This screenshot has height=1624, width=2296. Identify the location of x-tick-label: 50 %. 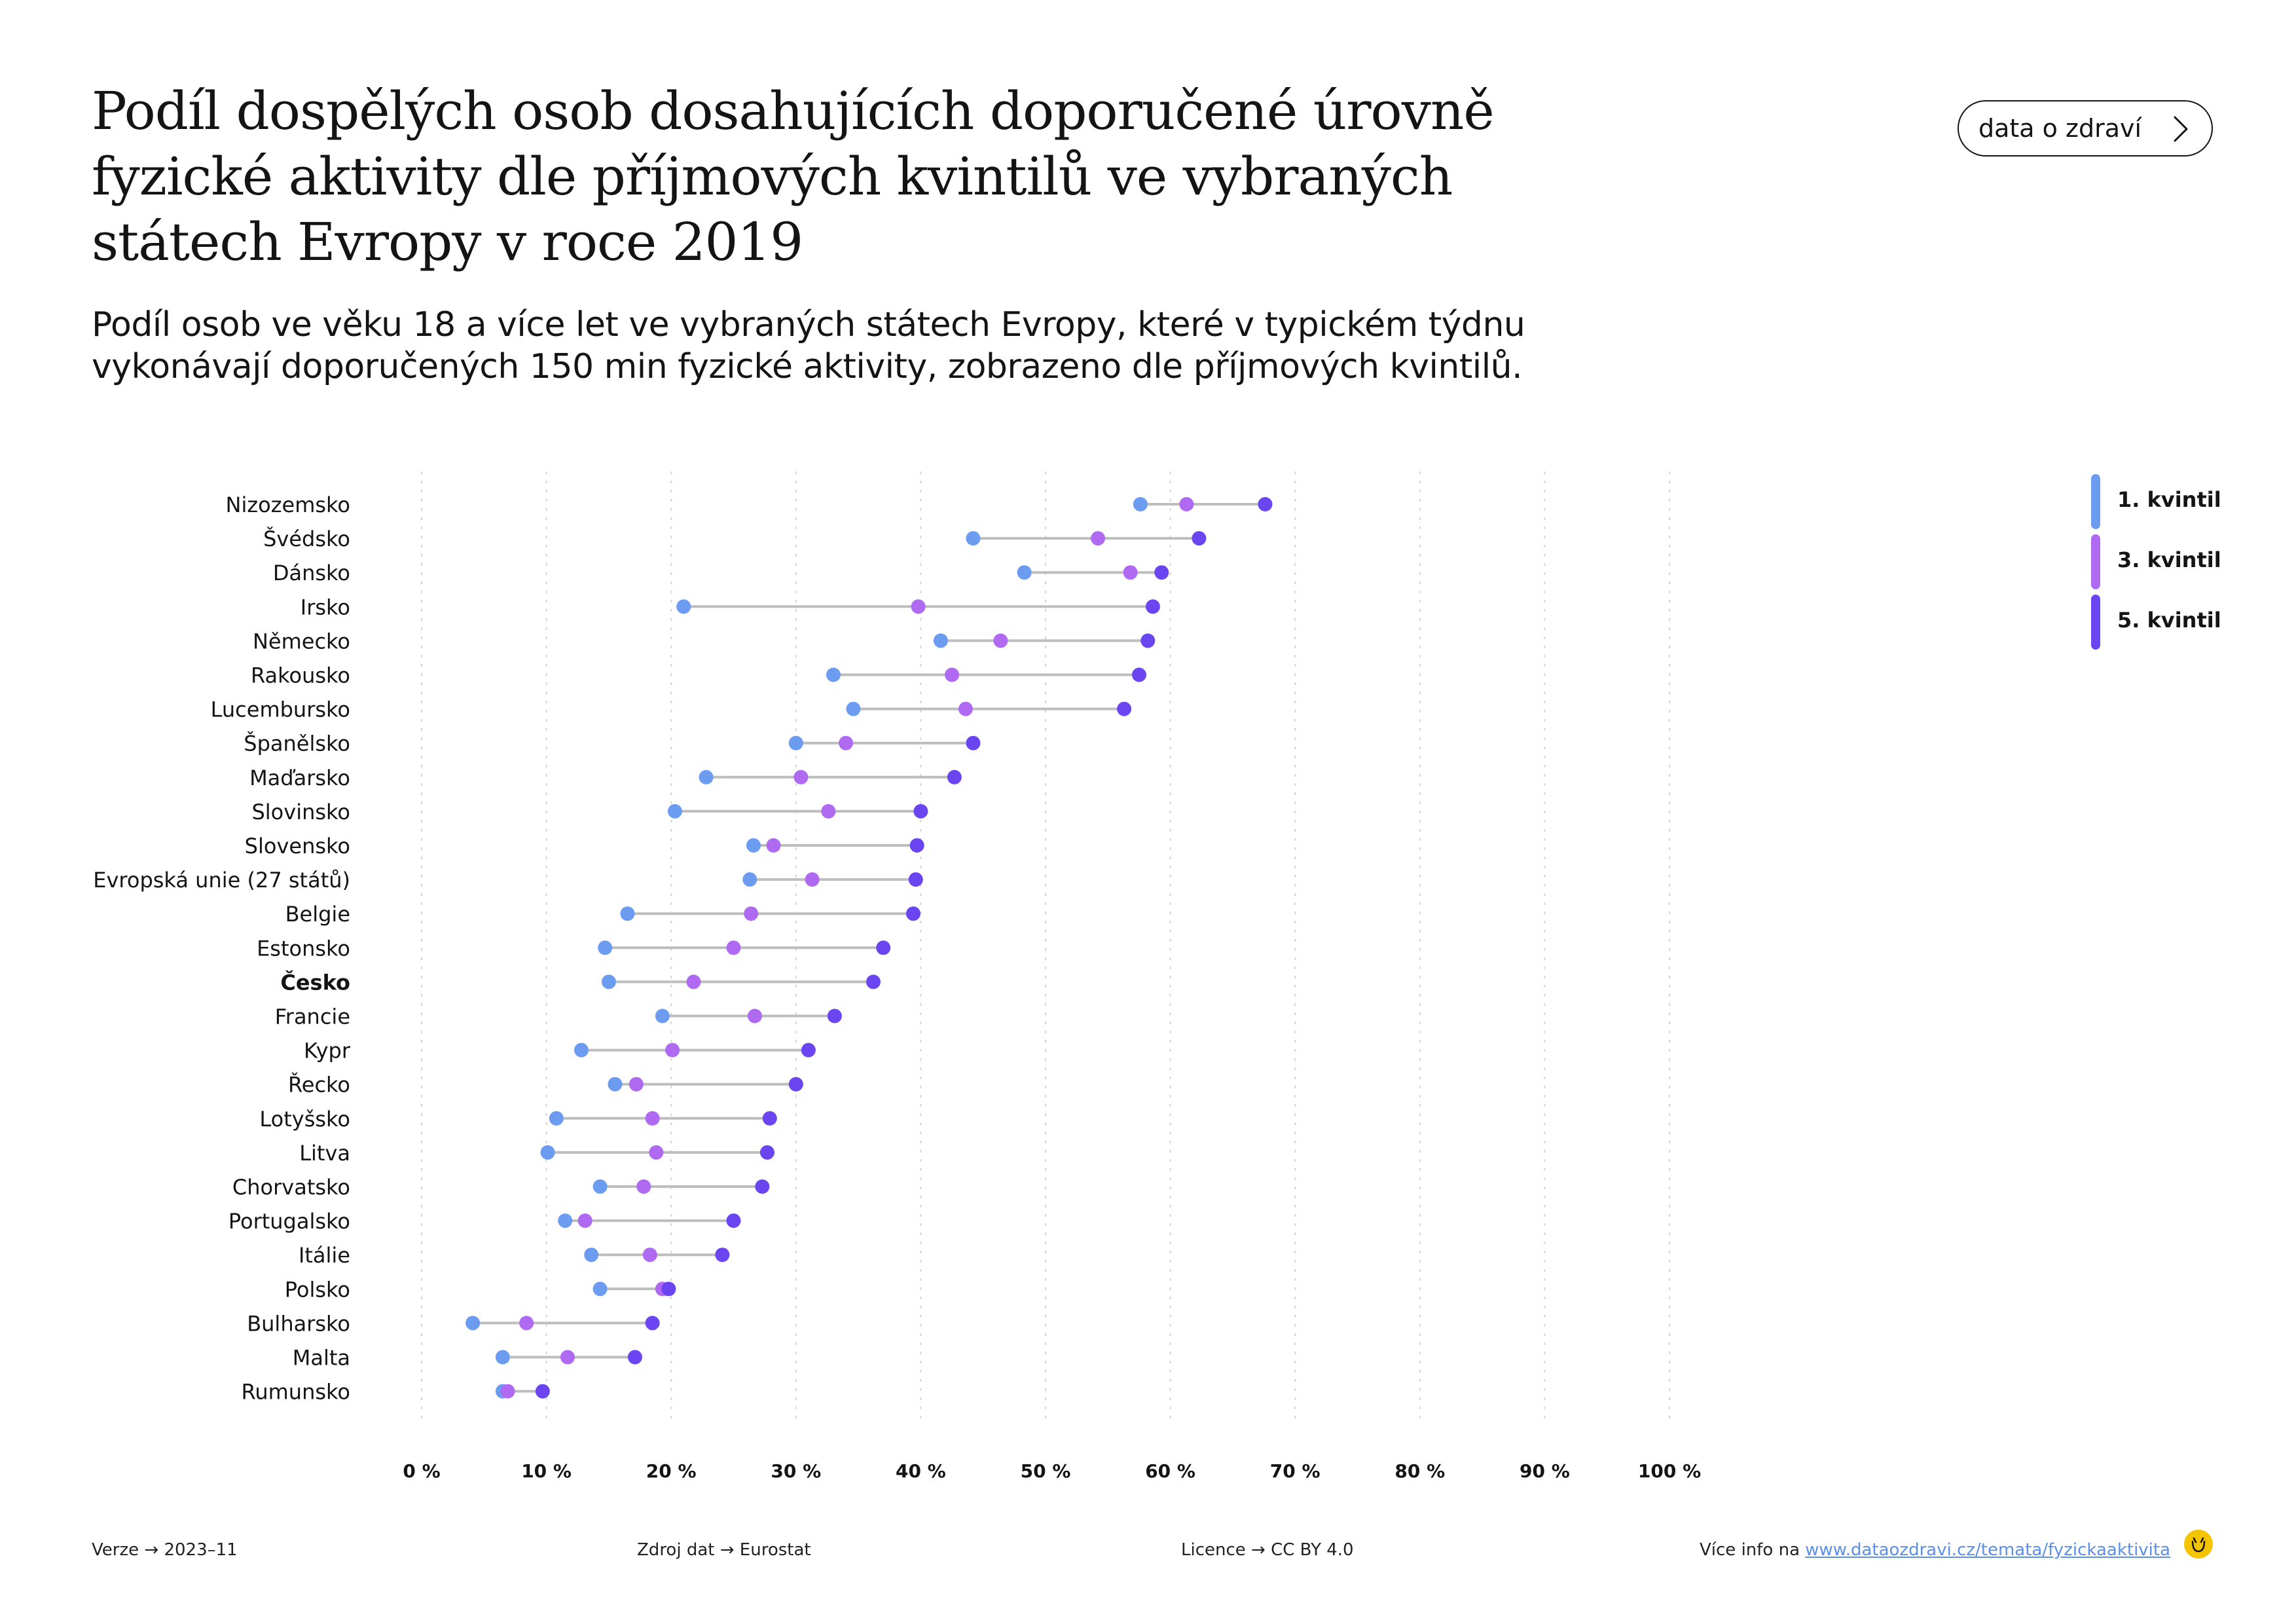
(1046, 1471).